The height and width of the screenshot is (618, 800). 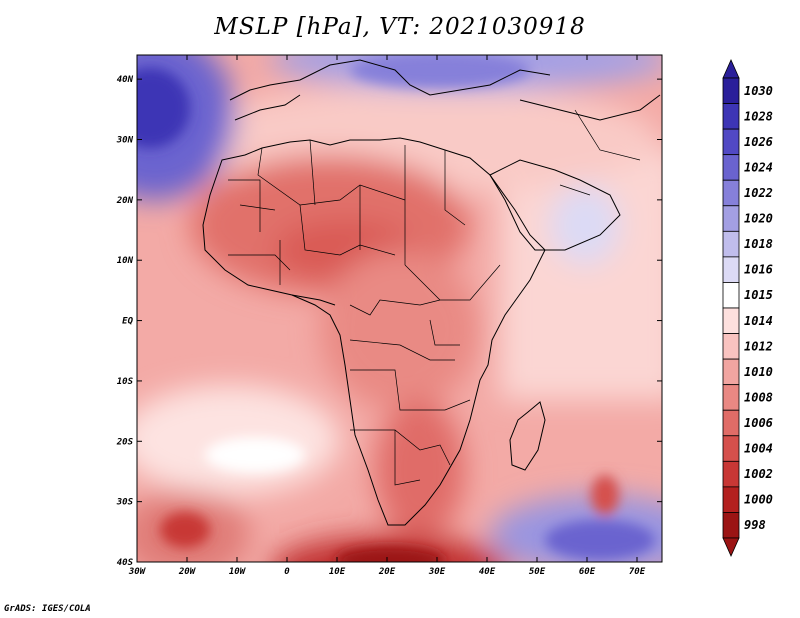 I want to click on lon-tick-label: 70E, so click(x=637, y=572).